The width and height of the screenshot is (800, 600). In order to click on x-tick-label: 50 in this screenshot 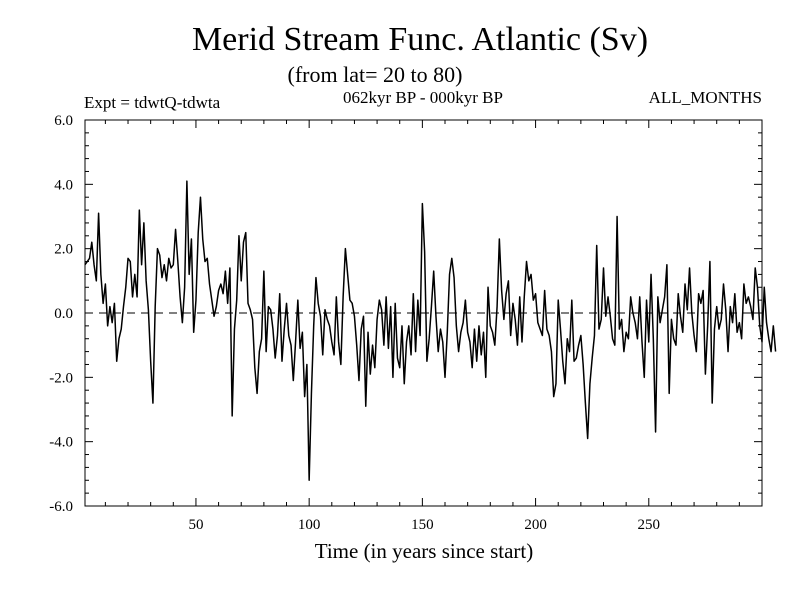, I will do `click(195, 525)`.